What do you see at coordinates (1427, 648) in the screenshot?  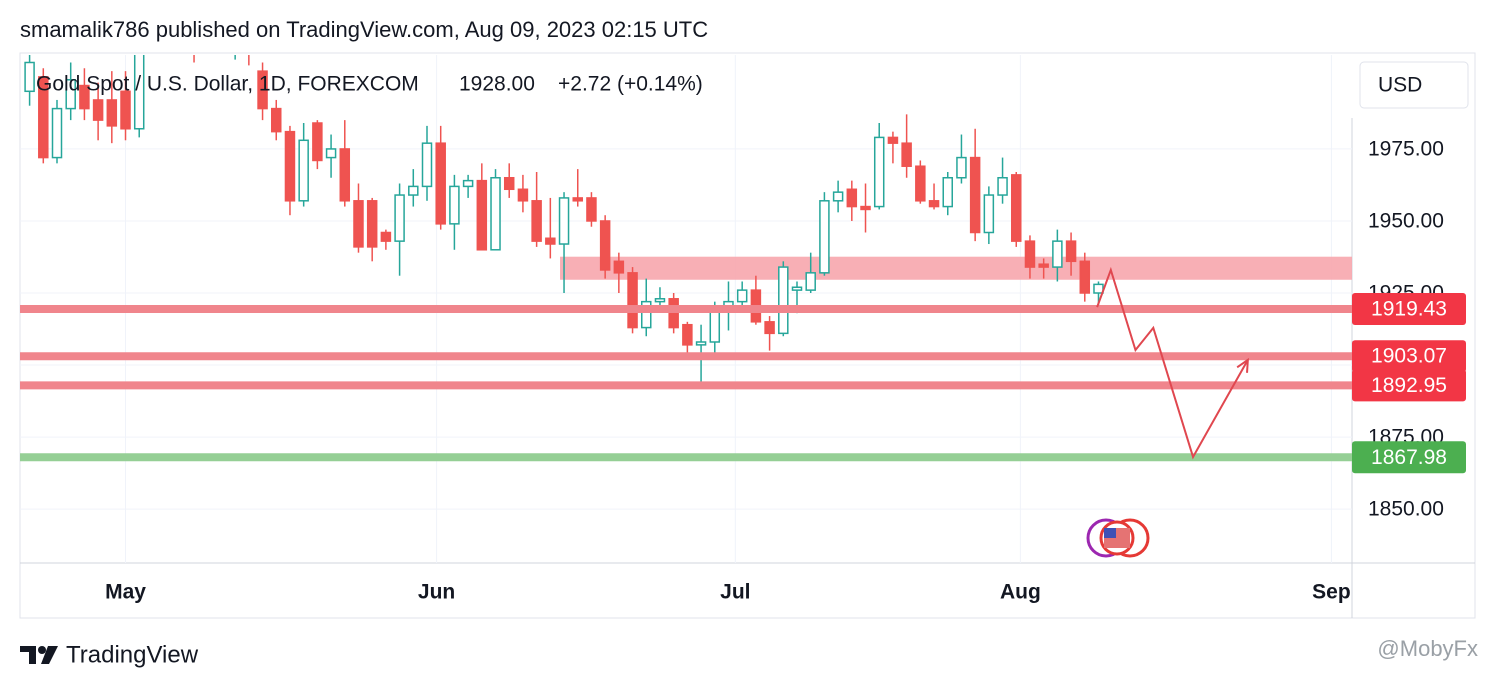 I see `watermark: @MobyFx` at bounding box center [1427, 648].